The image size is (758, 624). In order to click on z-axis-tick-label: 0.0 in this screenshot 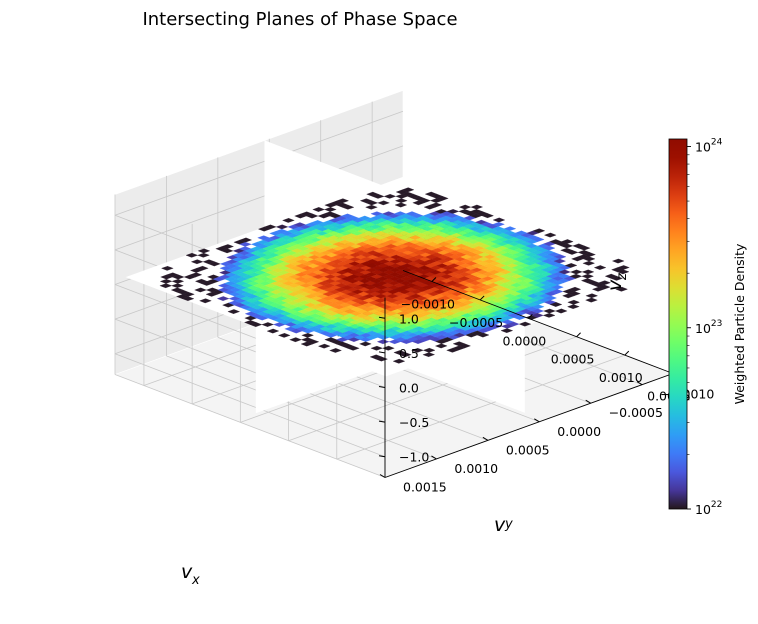, I will do `click(409, 388)`.